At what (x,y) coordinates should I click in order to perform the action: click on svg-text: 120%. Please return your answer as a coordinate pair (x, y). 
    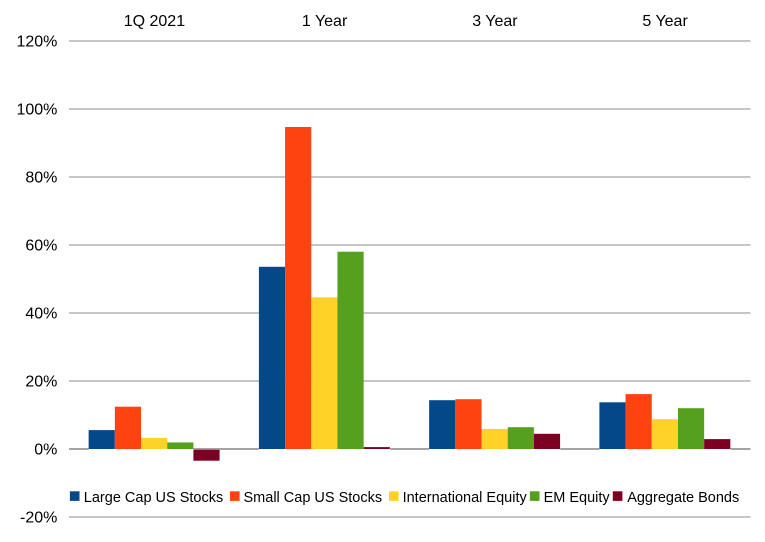
    Looking at the image, I should click on (36, 42).